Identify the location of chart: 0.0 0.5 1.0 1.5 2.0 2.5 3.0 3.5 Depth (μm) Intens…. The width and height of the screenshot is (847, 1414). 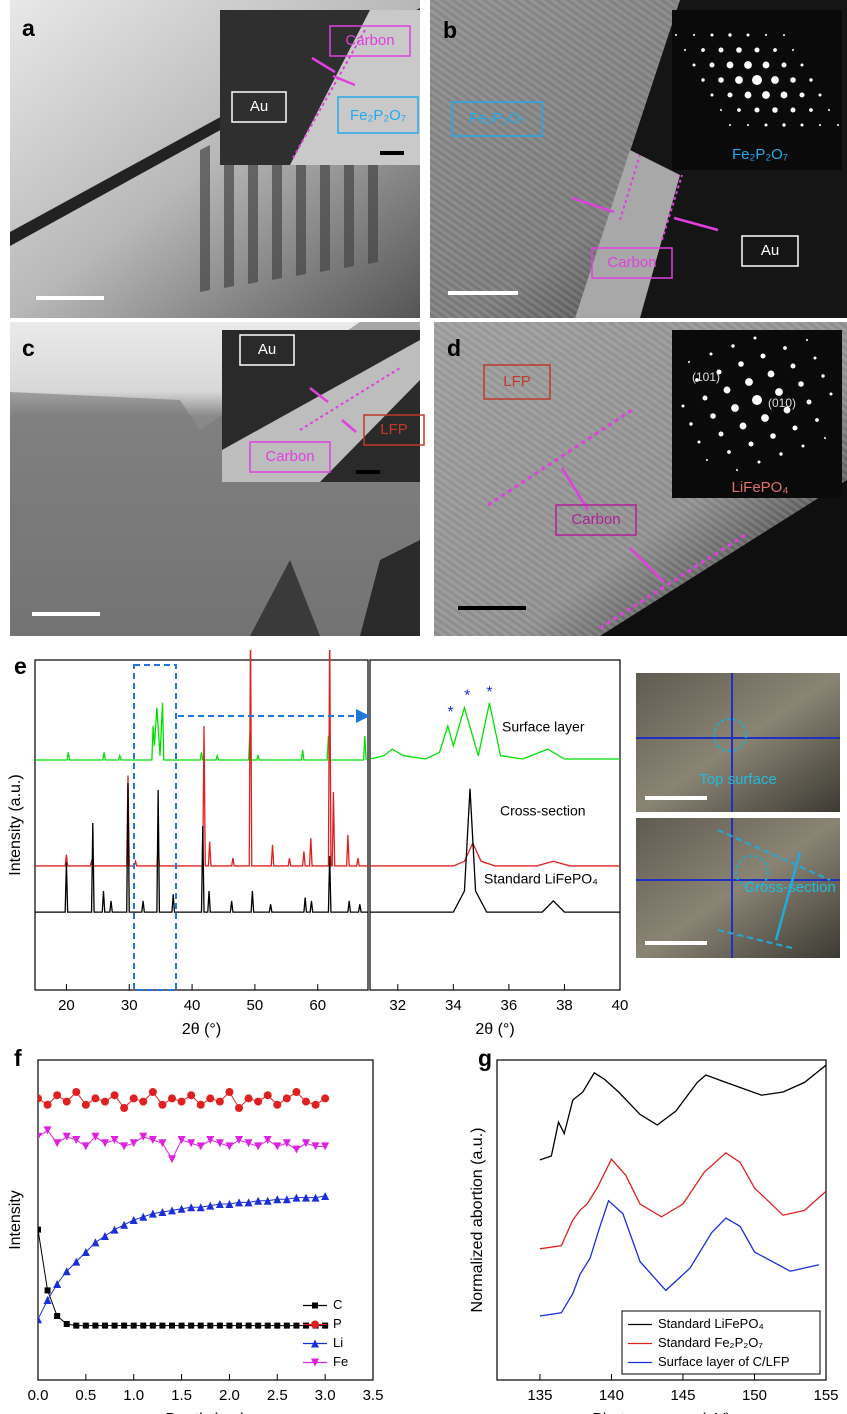
(195, 1229).